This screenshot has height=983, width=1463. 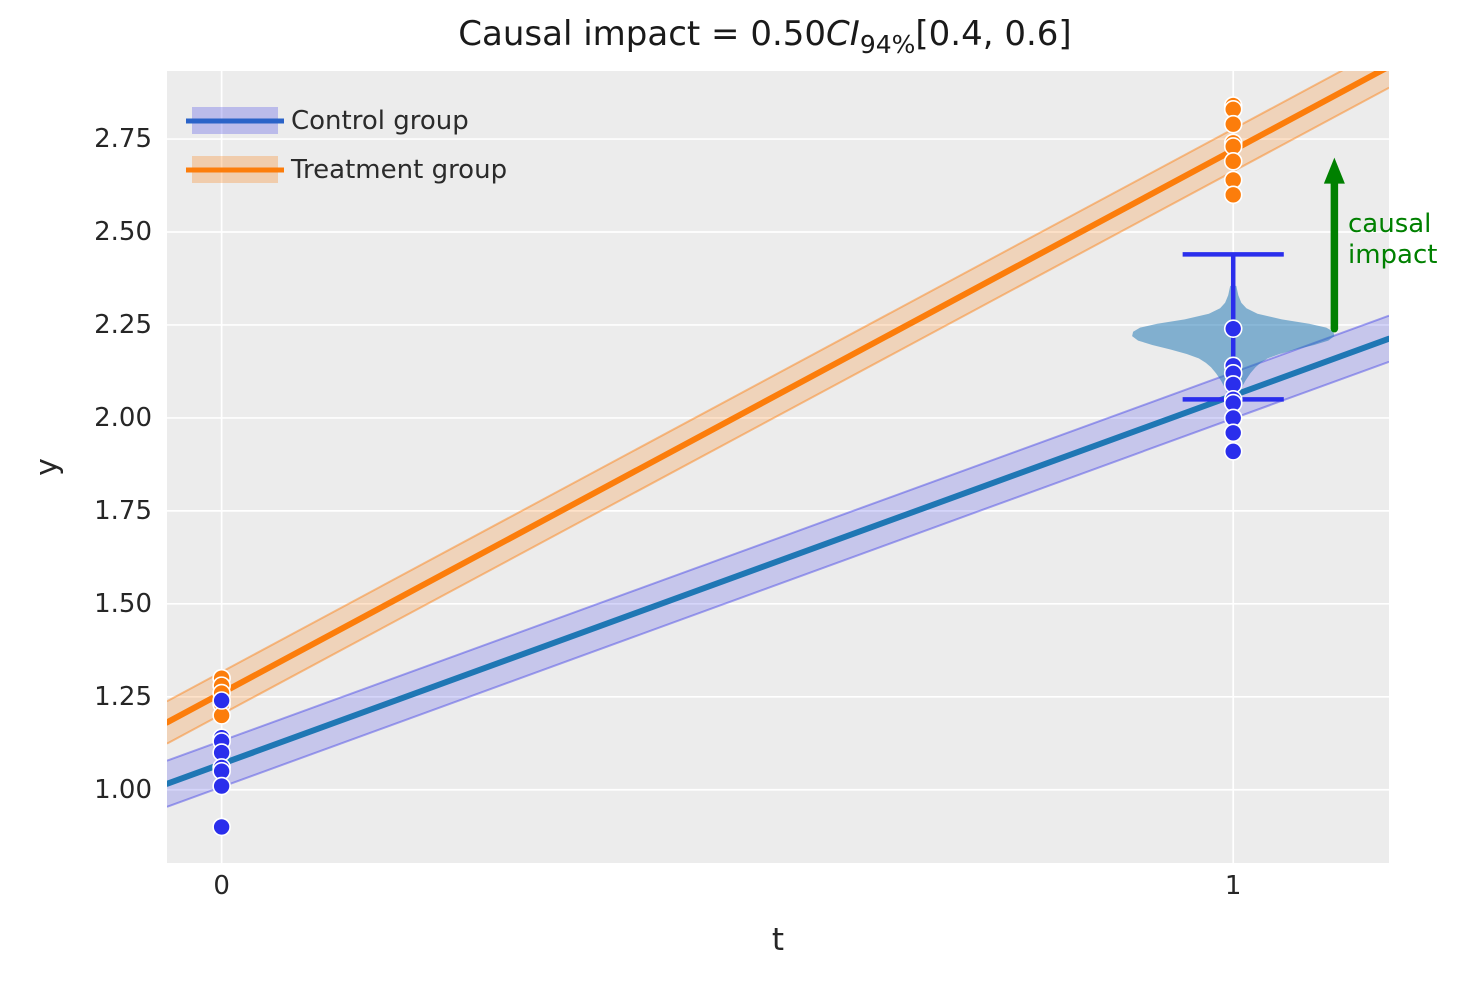 I want to click on title-ci-subscript: 94%, so click(x=887, y=44).